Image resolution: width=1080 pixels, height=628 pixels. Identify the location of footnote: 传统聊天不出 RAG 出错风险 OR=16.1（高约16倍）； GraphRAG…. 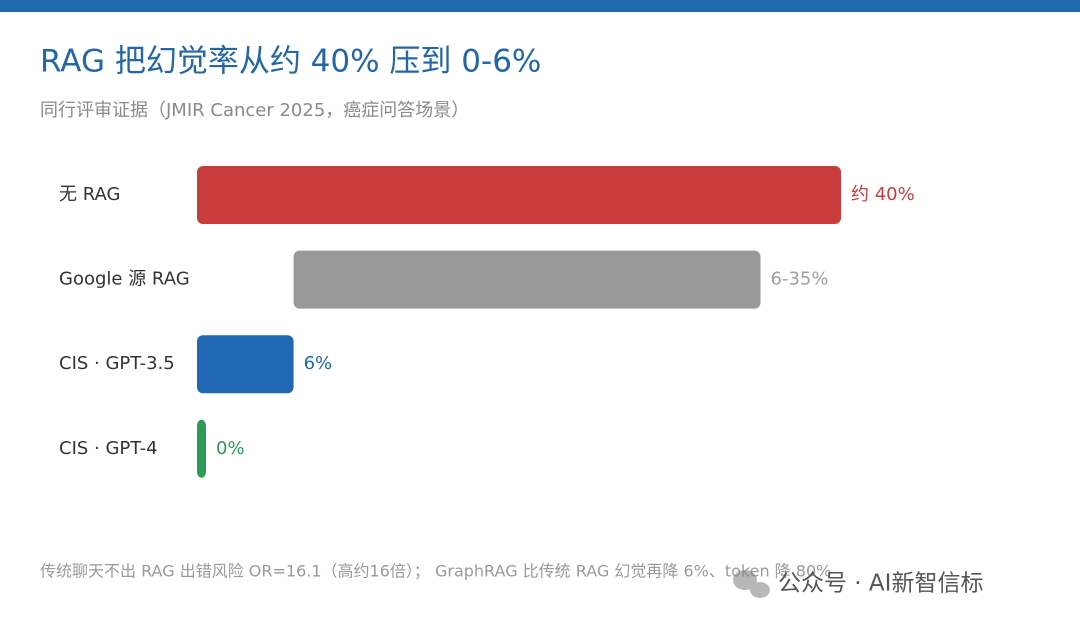
(435, 571).